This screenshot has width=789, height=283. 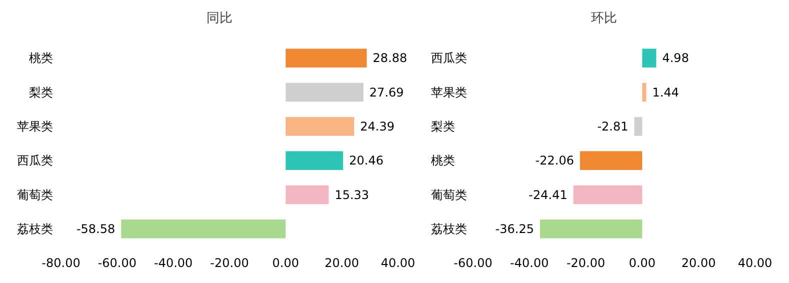 What do you see at coordinates (96, 229) in the screenshot?
I see `data-label: -58.58` at bounding box center [96, 229].